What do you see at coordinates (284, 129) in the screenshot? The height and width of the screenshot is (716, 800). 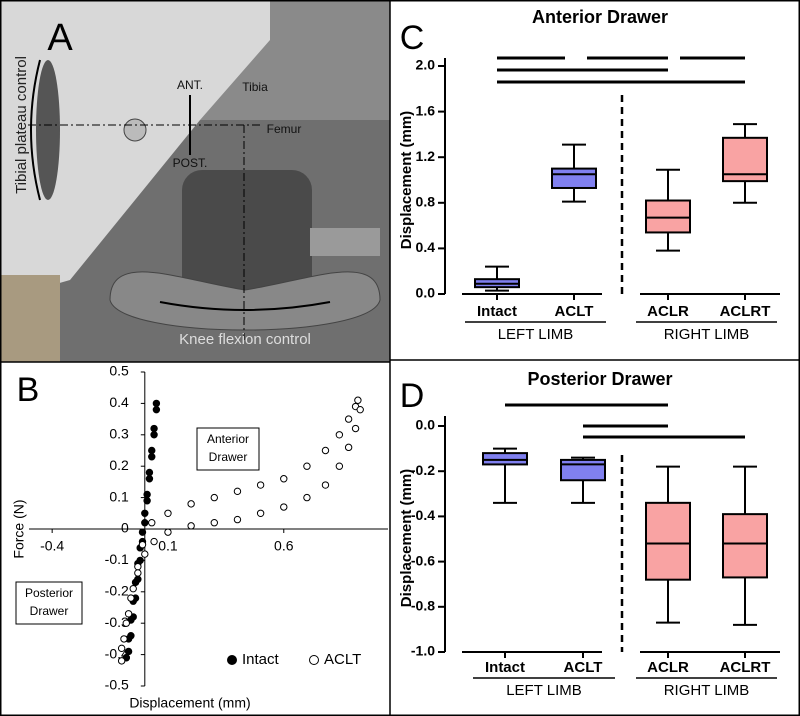 I see `photo-label: Femur` at bounding box center [284, 129].